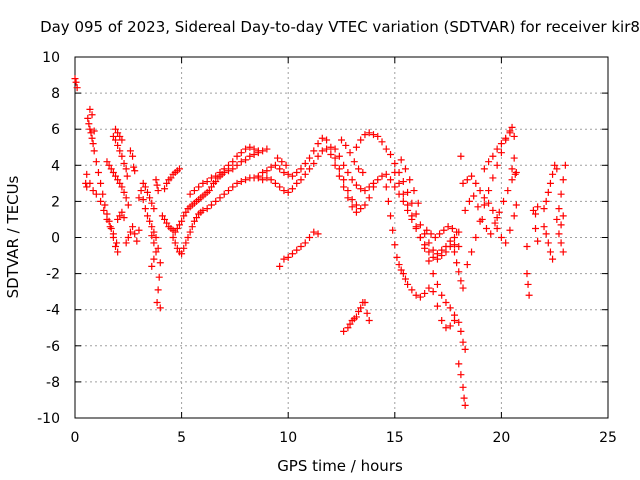 This screenshot has height=480, width=640. What do you see at coordinates (13, 236) in the screenshot?
I see `y-axis-label: SDTVAR / TECUs` at bounding box center [13, 236].